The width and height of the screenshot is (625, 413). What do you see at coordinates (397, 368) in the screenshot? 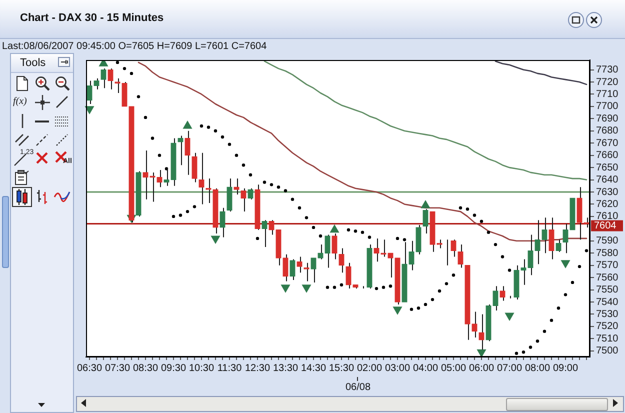
I see `x-tick-label: 03:00` at bounding box center [397, 368].